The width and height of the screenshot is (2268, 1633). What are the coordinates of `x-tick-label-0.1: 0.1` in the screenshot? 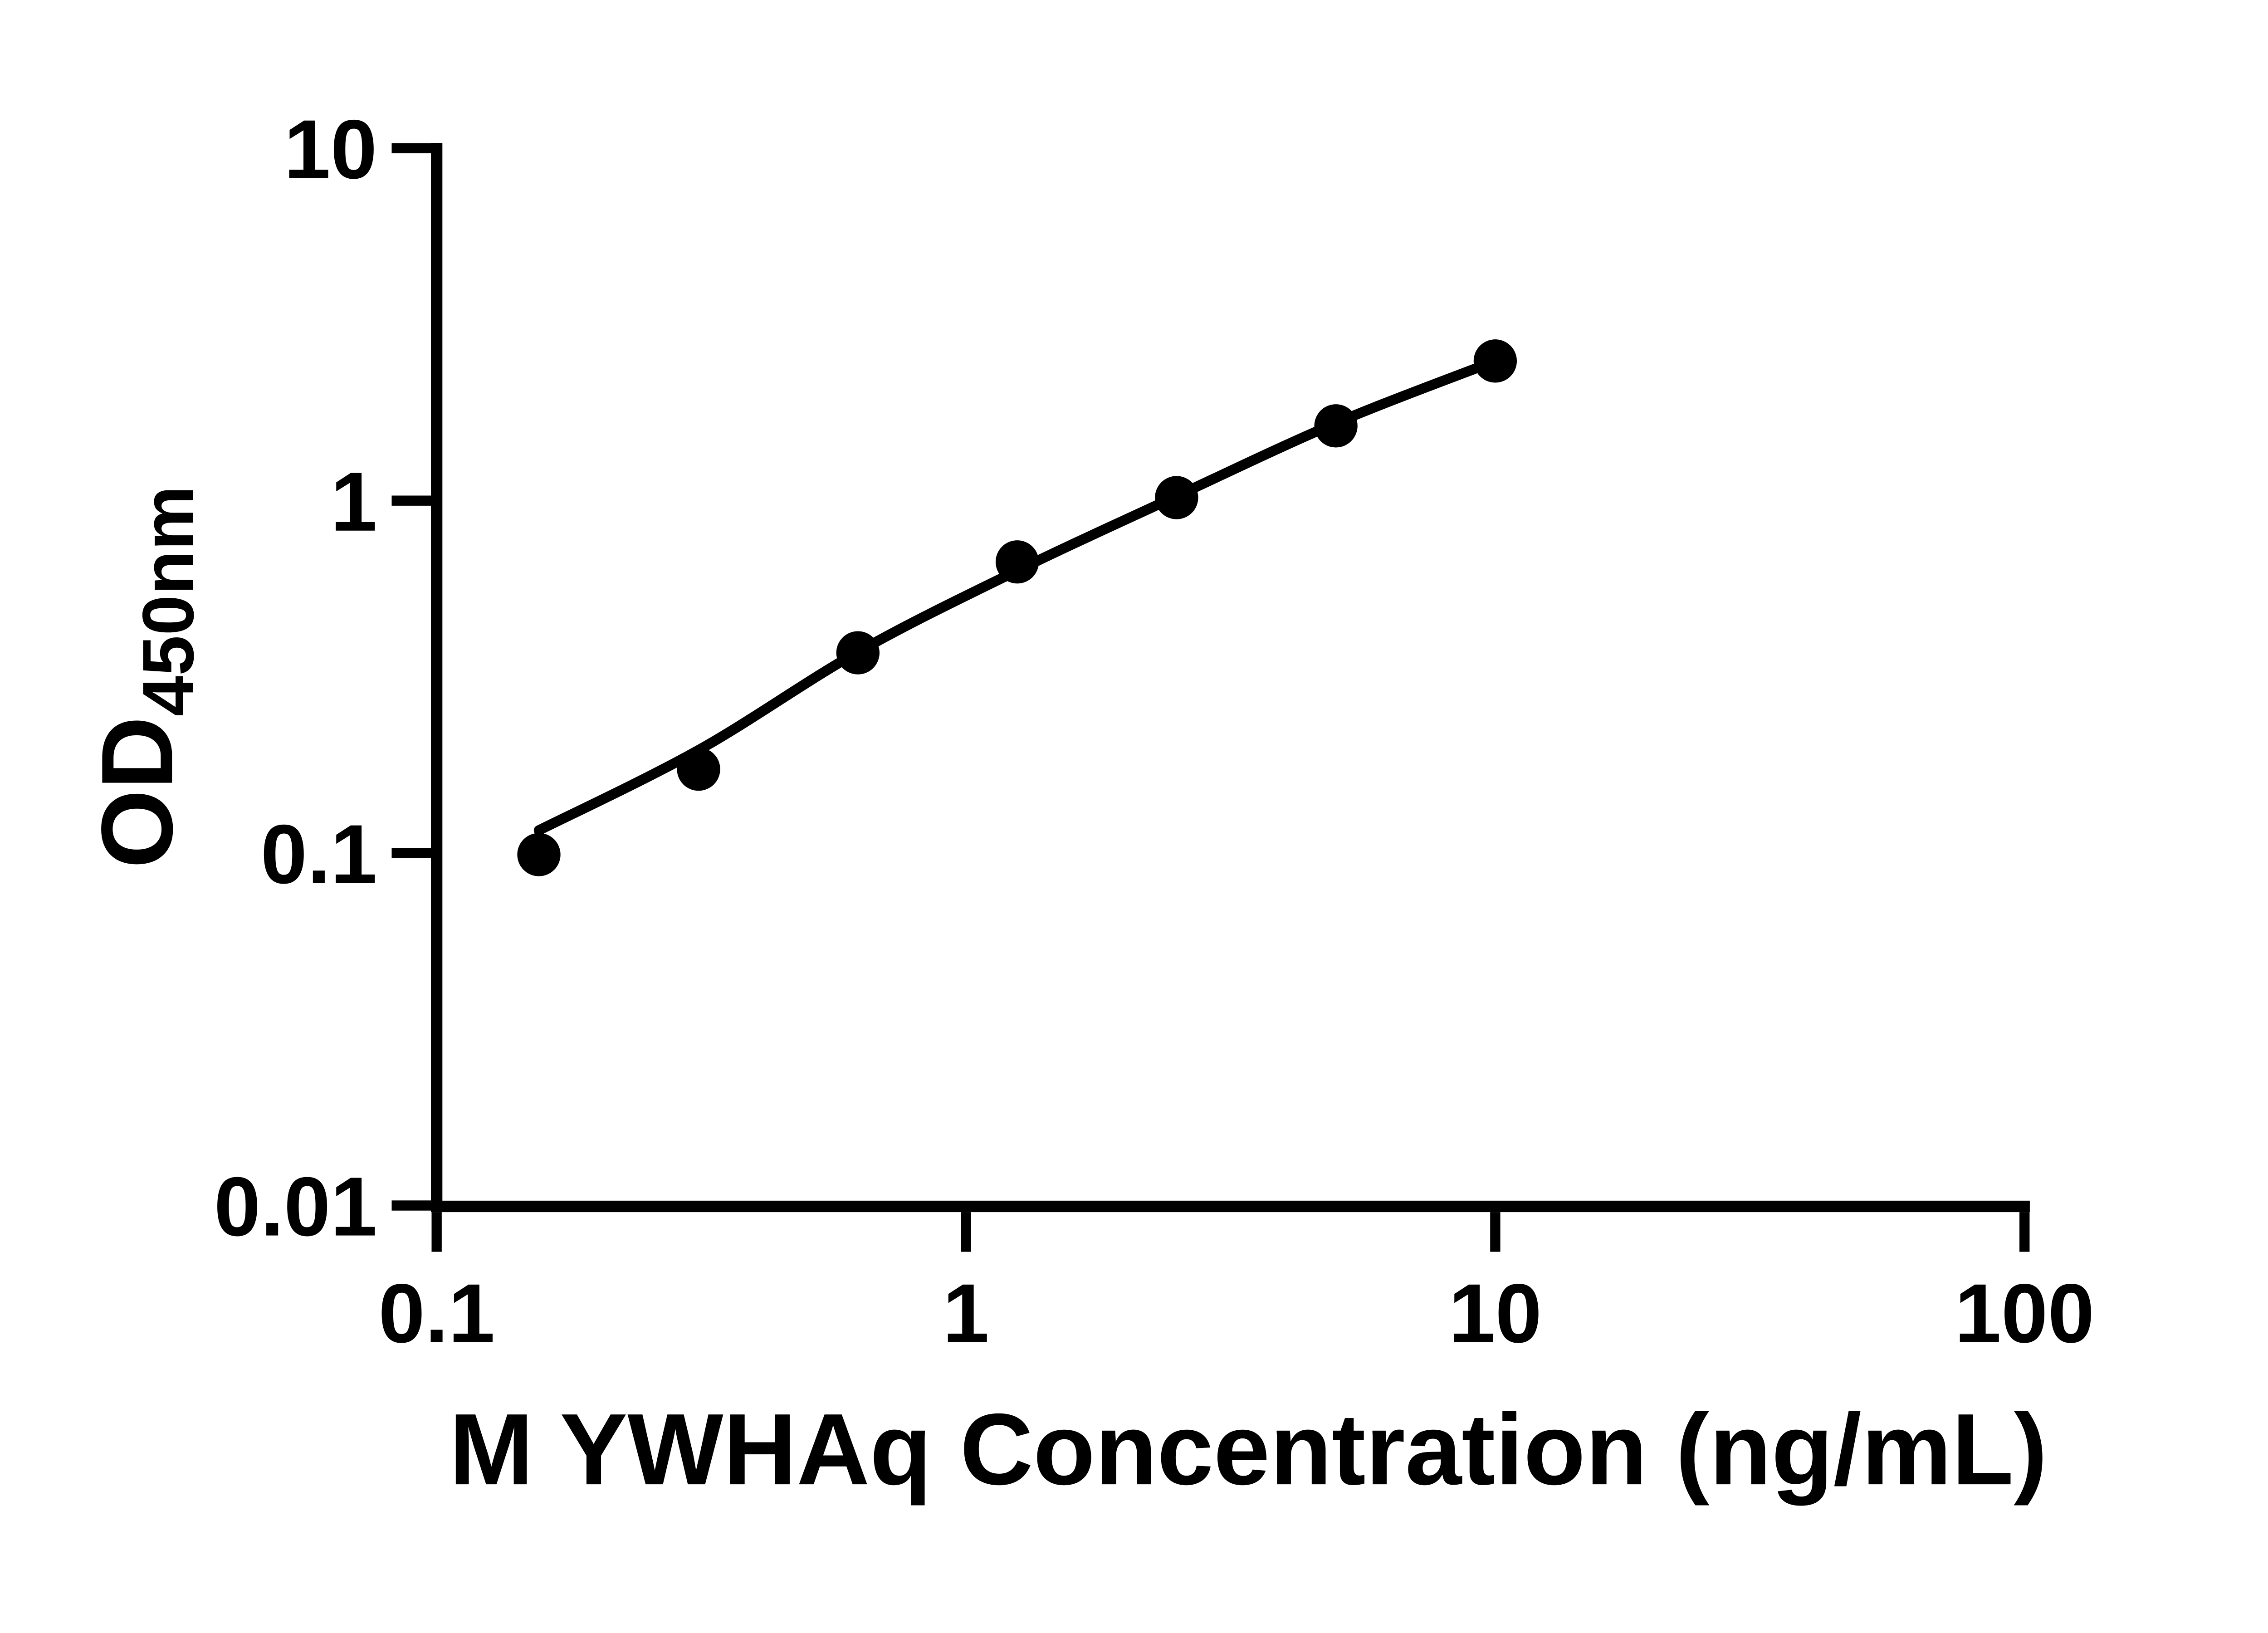 It's located at (436, 1313).